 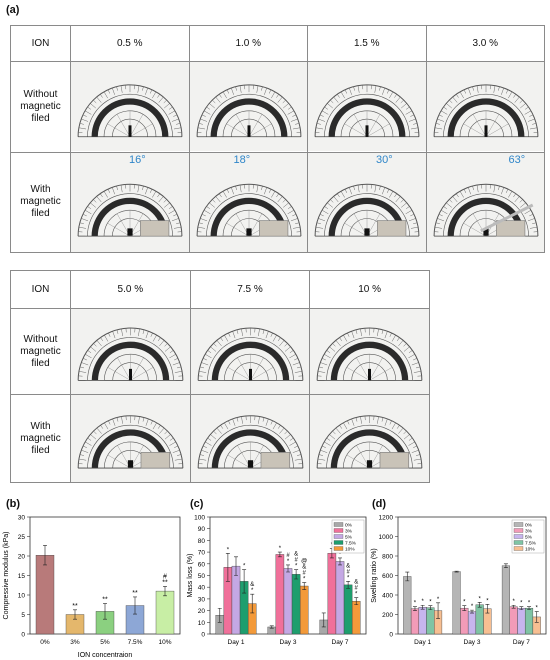 What do you see at coordinates (202, 576) in the screenshot?
I see `y-tick-label: 50` at bounding box center [202, 576].